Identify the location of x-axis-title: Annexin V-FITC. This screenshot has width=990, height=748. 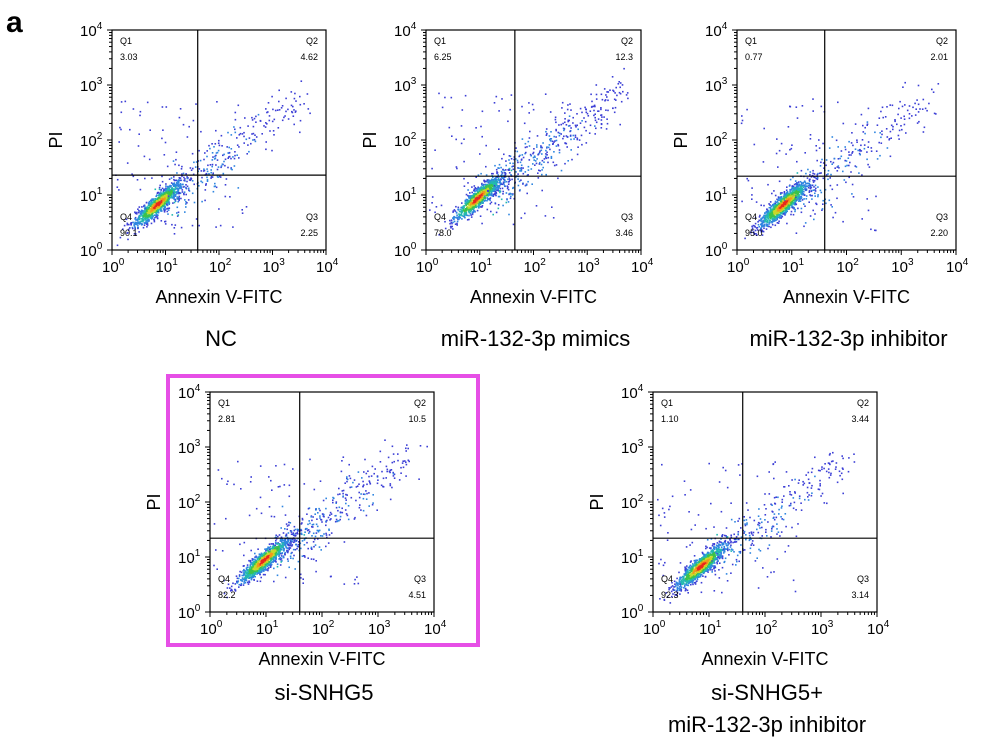
(533, 297).